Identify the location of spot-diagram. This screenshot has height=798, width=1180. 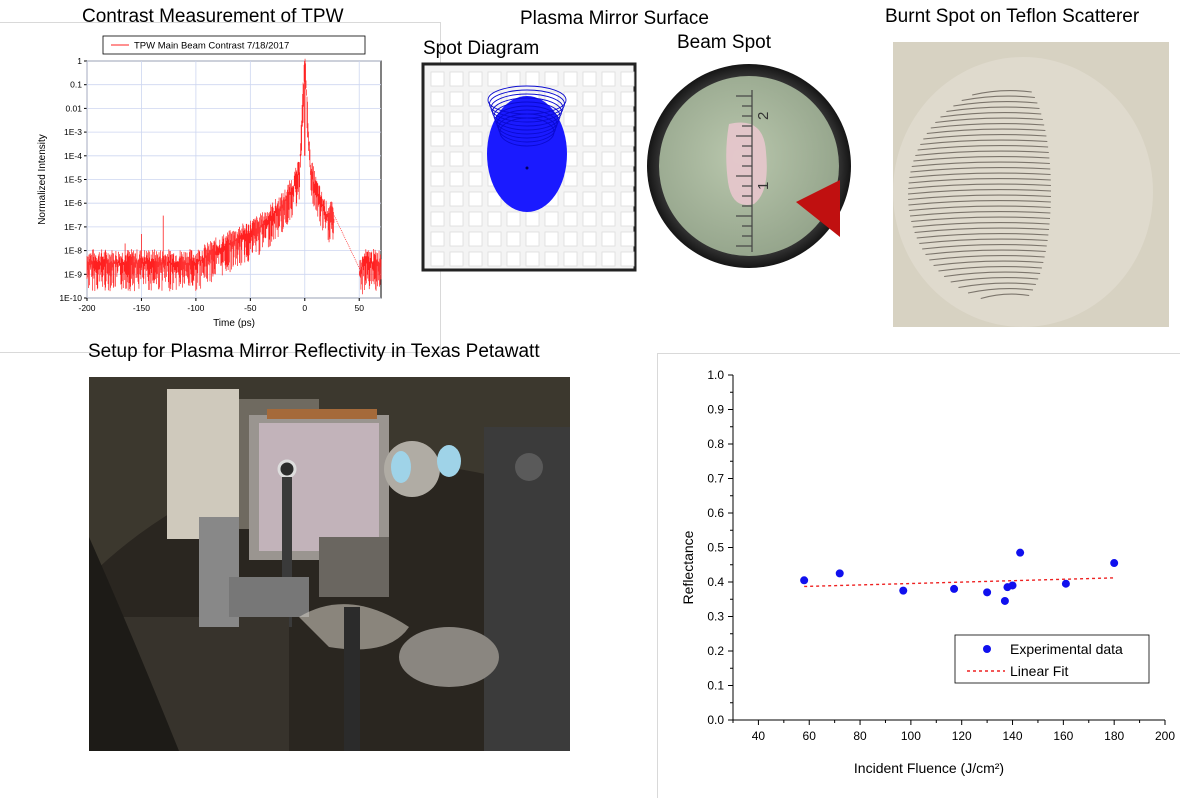
(529, 167).